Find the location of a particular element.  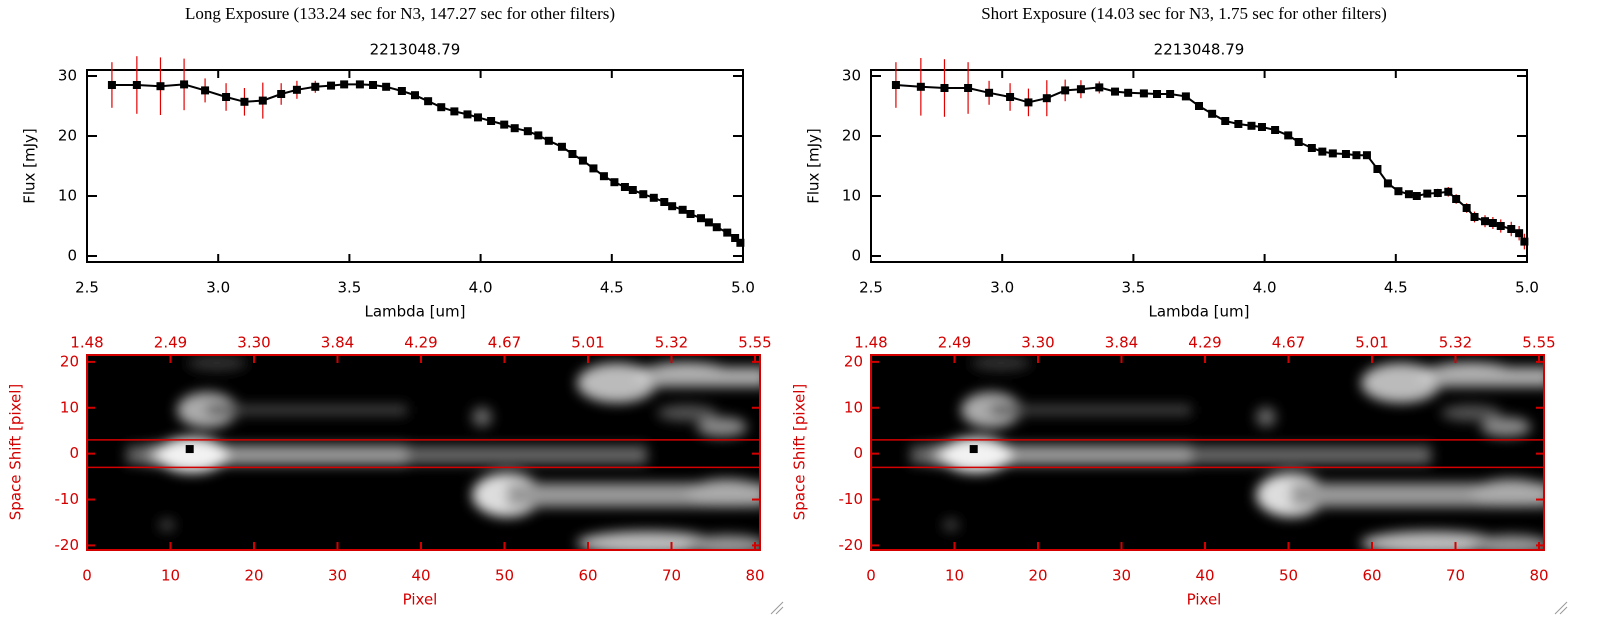

x-axis-label: Lambda [um] is located at coordinates (415, 312).